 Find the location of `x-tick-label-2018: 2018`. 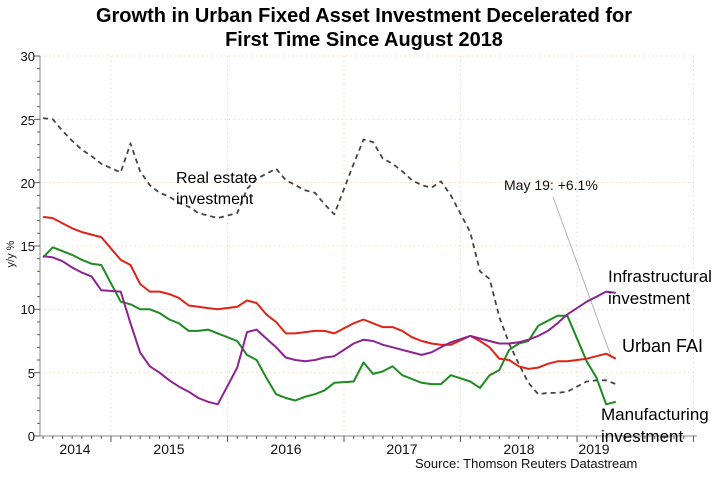

x-tick-label-2018: 2018 is located at coordinates (519, 449).